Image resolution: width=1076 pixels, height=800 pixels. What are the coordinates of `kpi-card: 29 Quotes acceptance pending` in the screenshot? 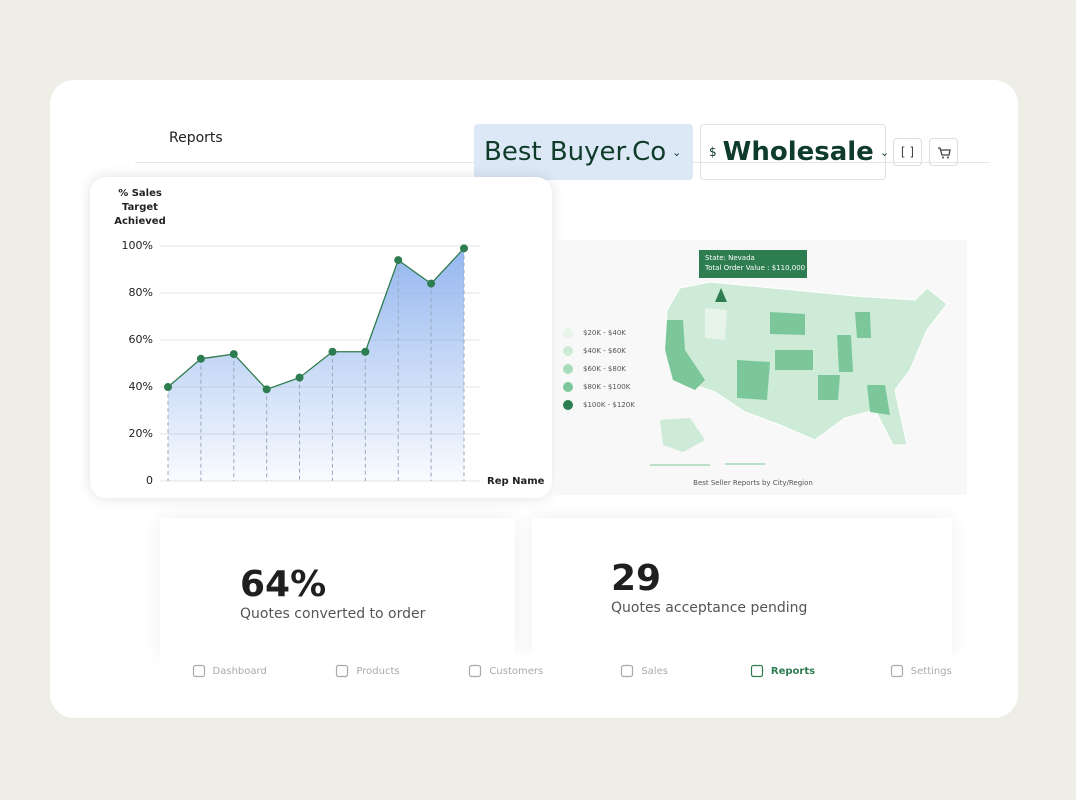 It's located at (742, 586).